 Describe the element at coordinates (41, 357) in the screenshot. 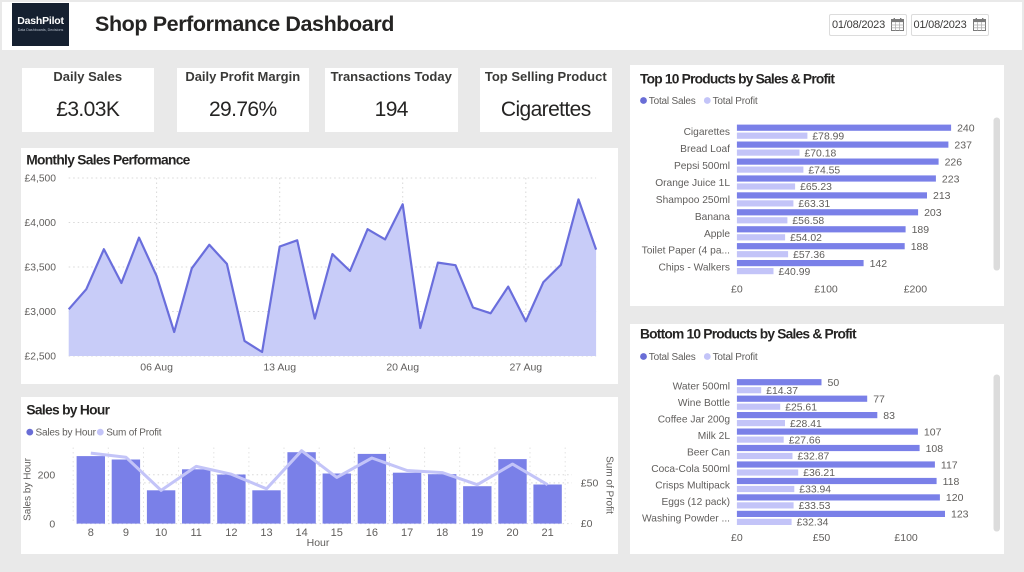

I see `svg-text: £2,500` at that location.